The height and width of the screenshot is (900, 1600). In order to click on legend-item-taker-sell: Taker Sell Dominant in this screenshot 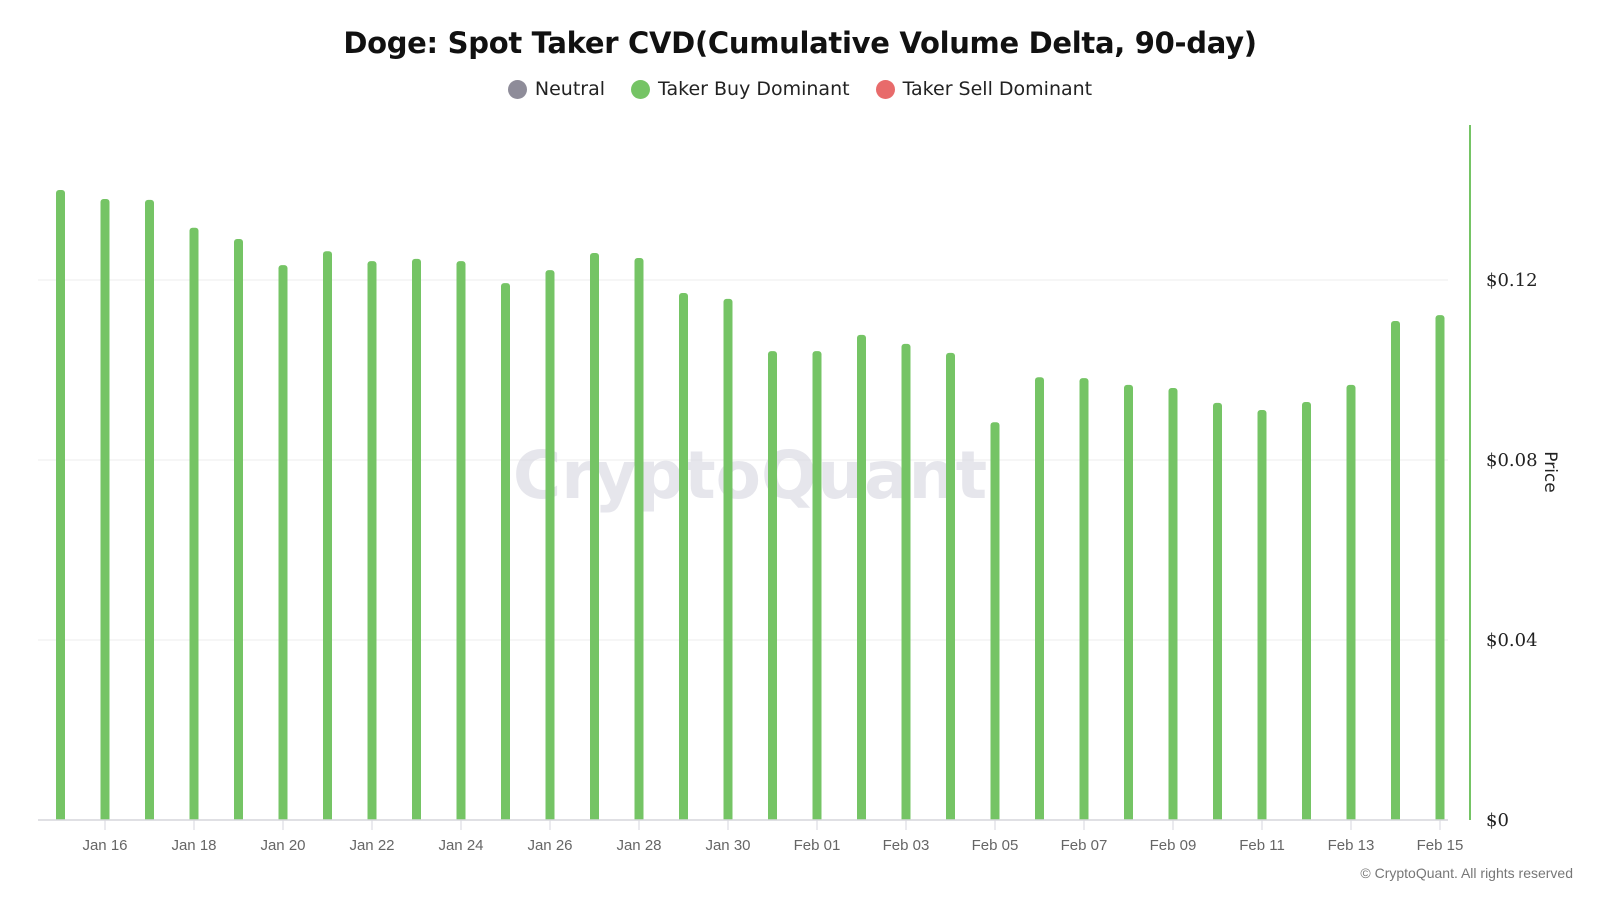, I will do `click(984, 89)`.